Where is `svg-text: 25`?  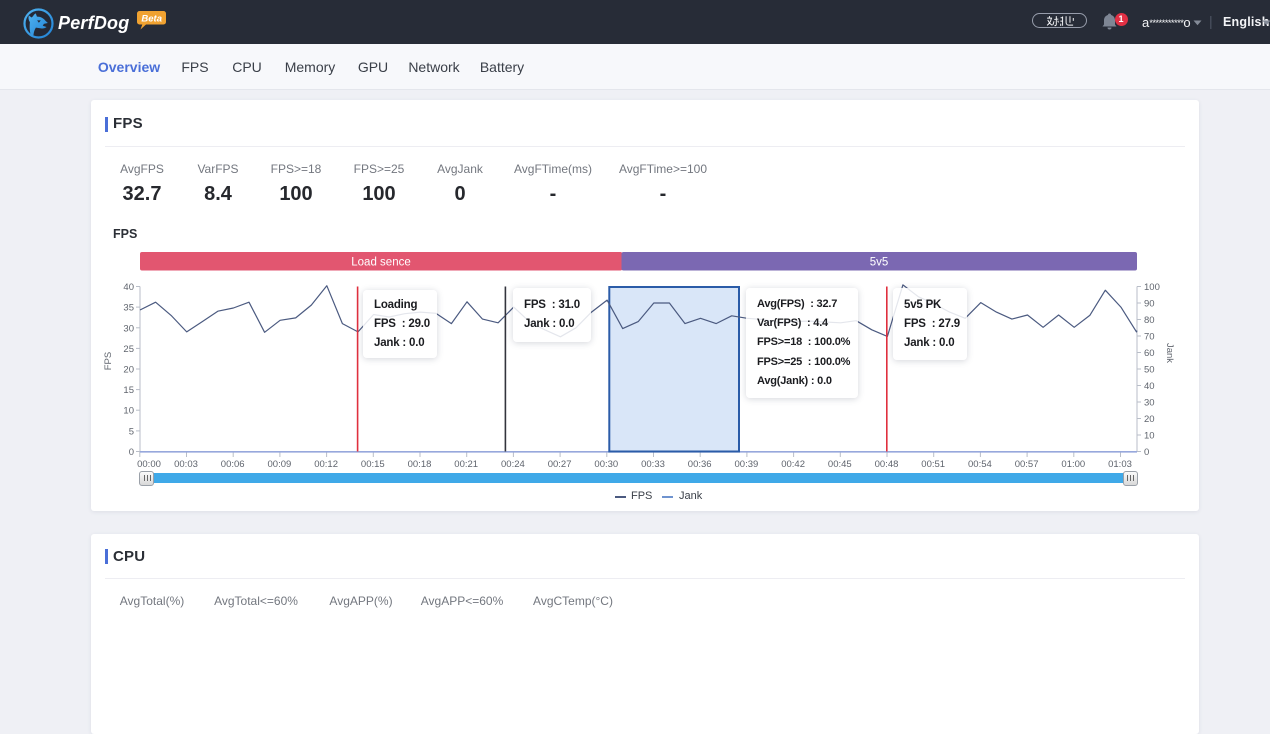
svg-text: 25 is located at coordinates (128, 349).